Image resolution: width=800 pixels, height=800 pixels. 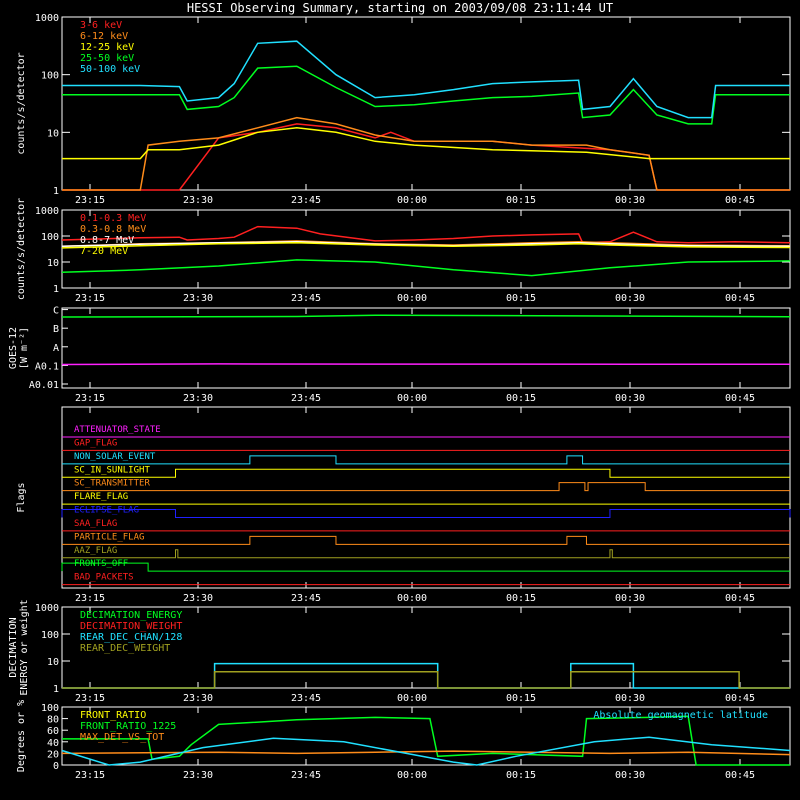 I want to click on legend-entry: 25-50 keV, so click(x=107, y=58).